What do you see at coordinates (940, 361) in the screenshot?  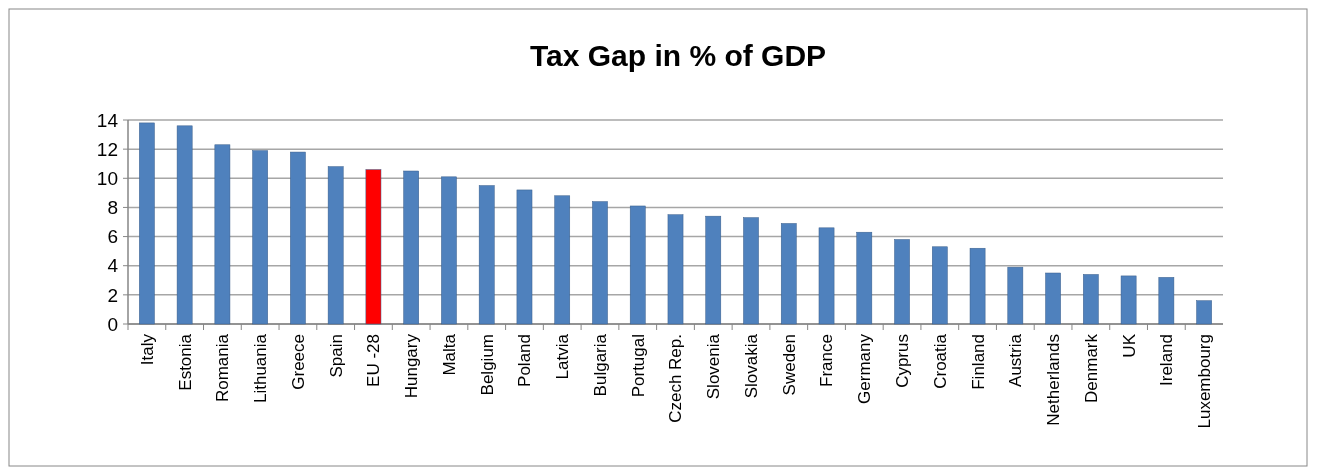 I see `x-tick-label: Croatia` at bounding box center [940, 361].